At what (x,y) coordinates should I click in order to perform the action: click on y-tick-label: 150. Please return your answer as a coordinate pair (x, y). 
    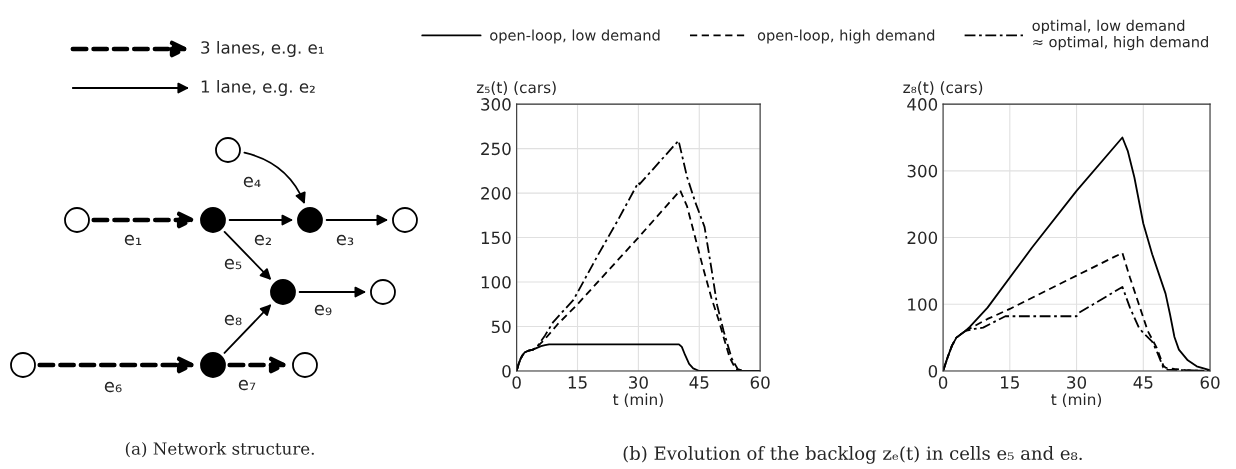
    Looking at the image, I should click on (496, 238).